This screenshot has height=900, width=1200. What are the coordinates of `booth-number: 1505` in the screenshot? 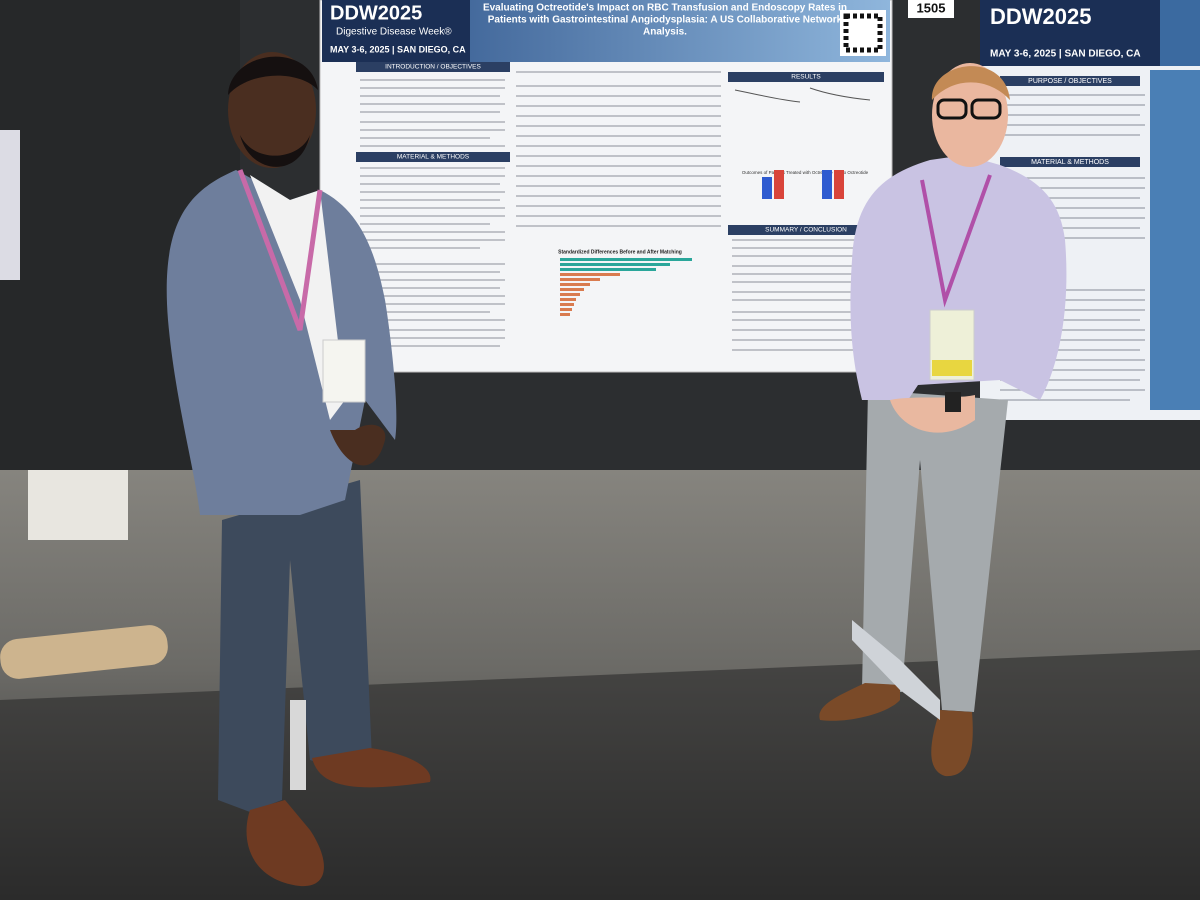 It's located at (931, 7).